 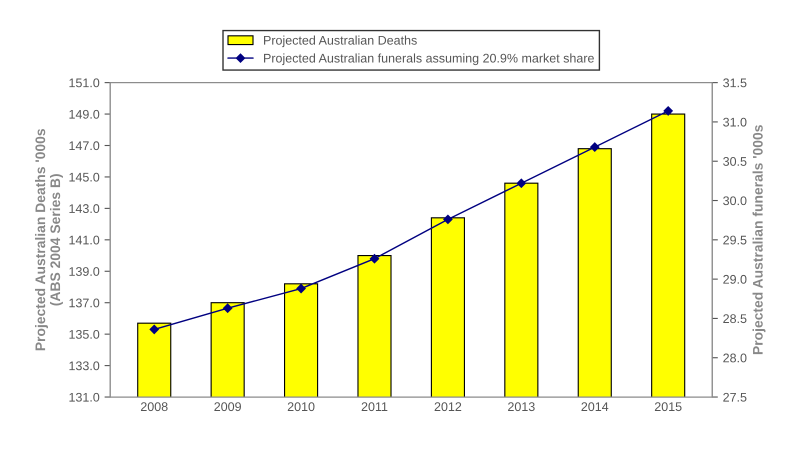 I want to click on y2-tick-label: 29.5, so click(x=734, y=240).